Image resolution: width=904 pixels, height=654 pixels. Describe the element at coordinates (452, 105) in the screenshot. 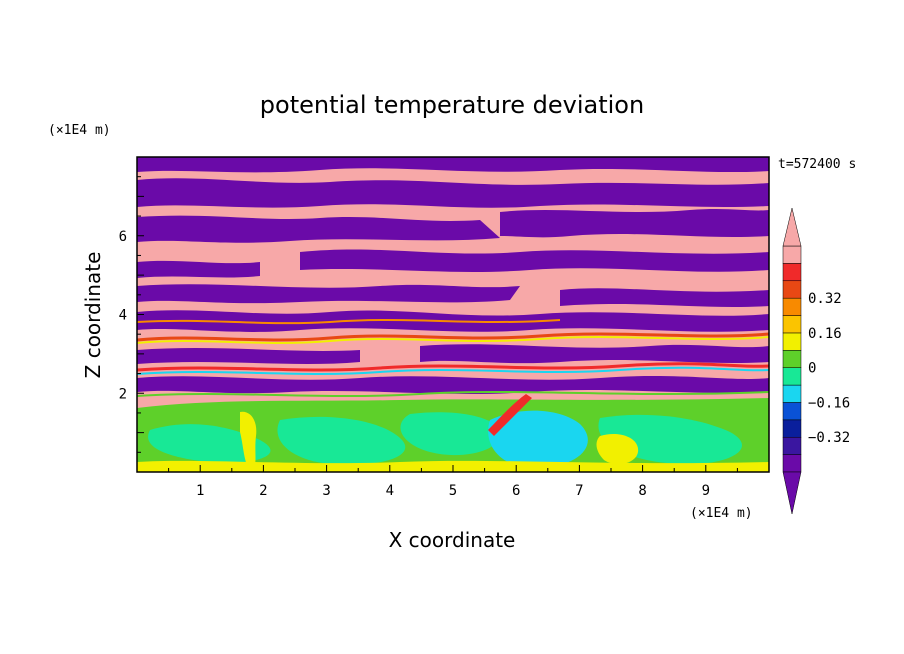

I see `chart-title: potential temperature deviation` at that location.